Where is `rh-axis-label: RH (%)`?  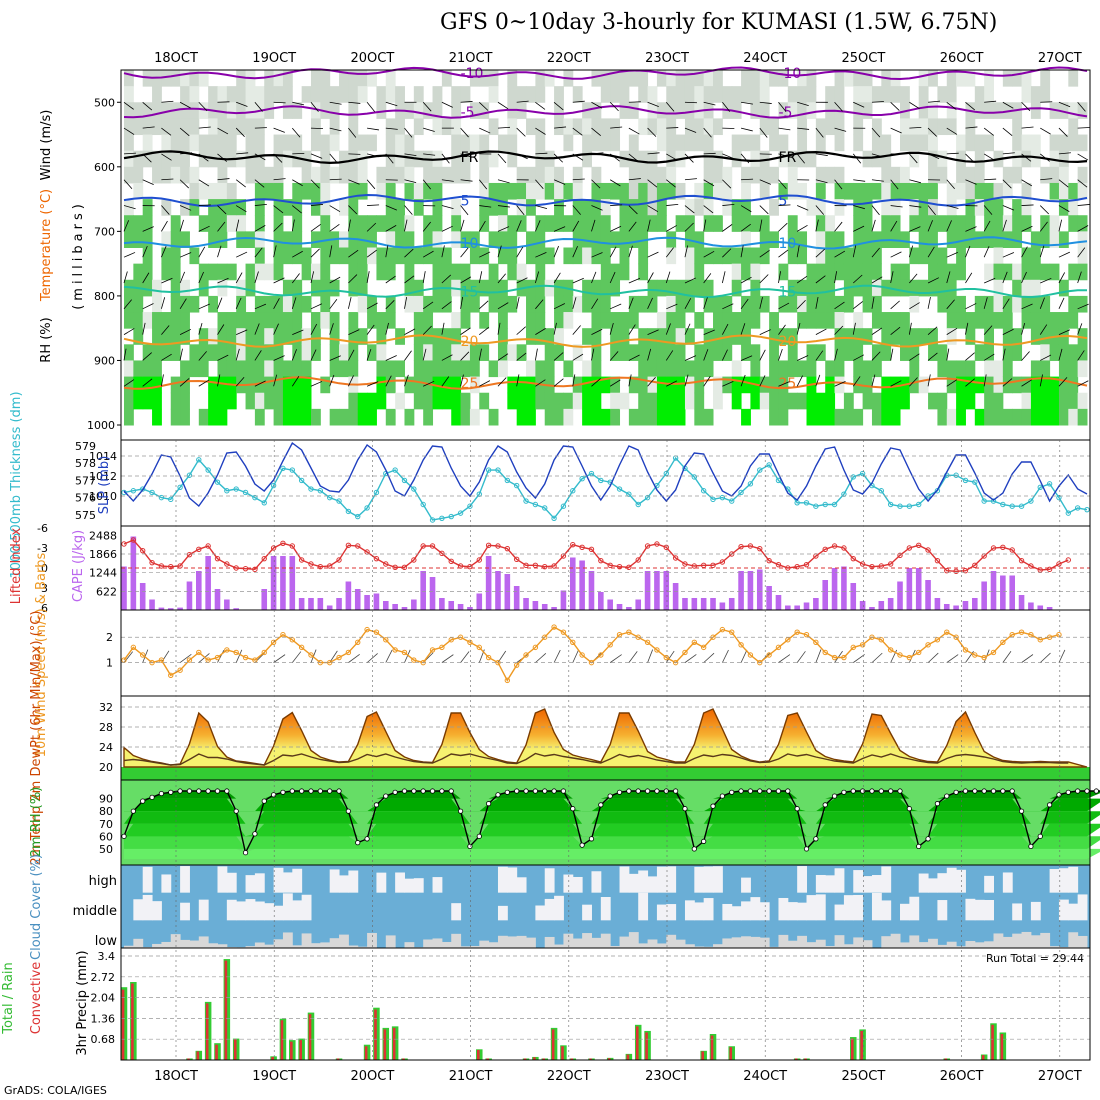
rh-axis-label: RH (%) is located at coordinates (46, 339).